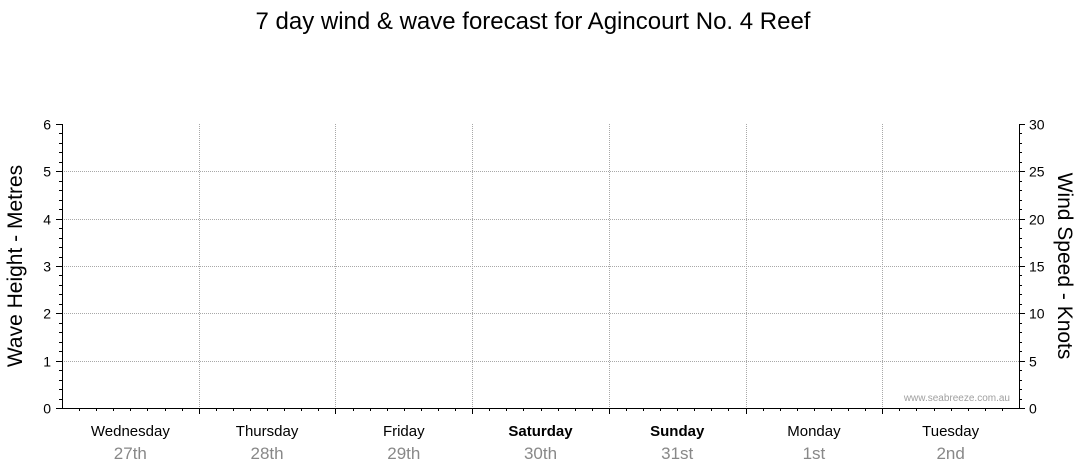 This screenshot has height=475, width=1080. What do you see at coordinates (130, 431) in the screenshot?
I see `day-name-label: Wednesday` at bounding box center [130, 431].